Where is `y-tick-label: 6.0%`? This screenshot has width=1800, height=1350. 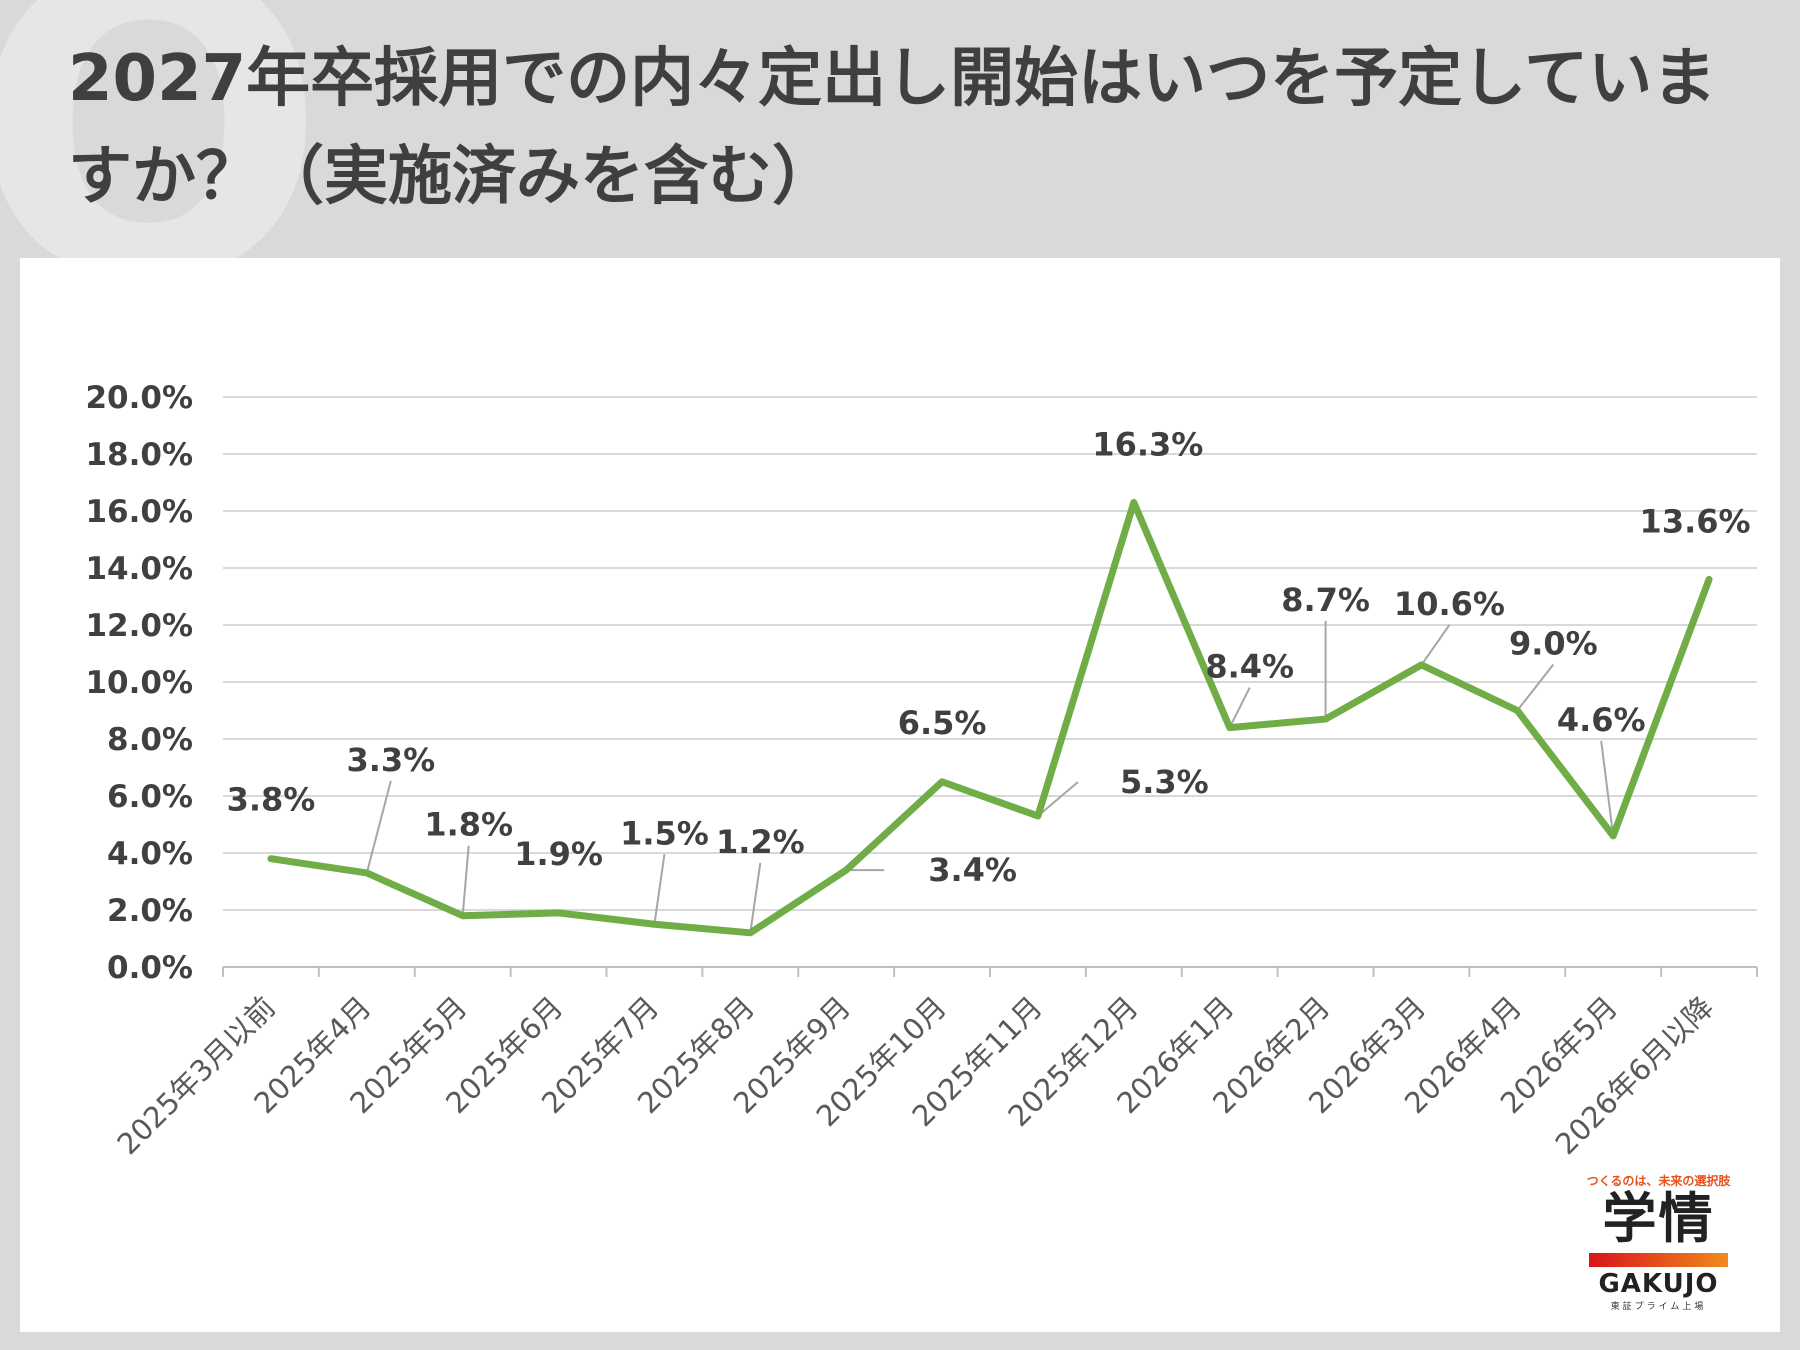
y-tick-label: 6.0% is located at coordinates (150, 797).